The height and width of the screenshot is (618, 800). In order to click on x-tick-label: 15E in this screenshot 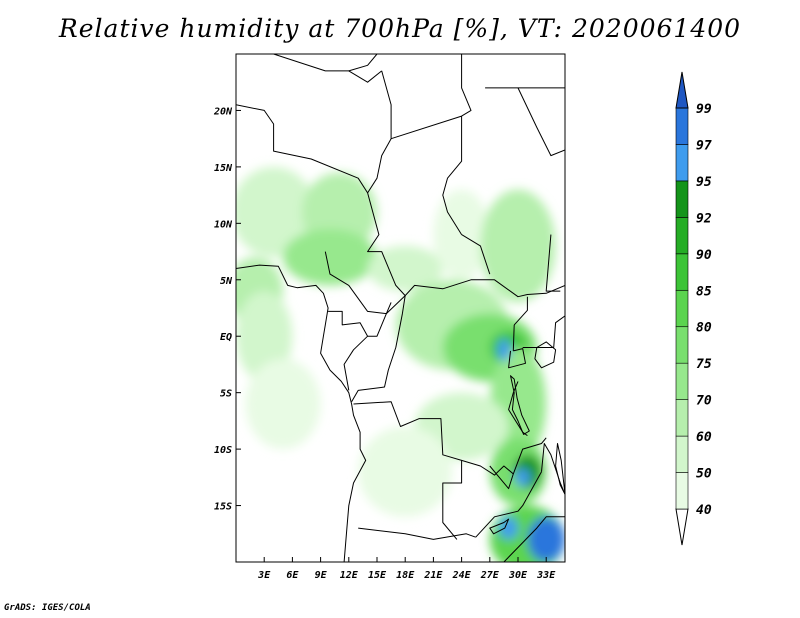, I will do `click(377, 575)`.